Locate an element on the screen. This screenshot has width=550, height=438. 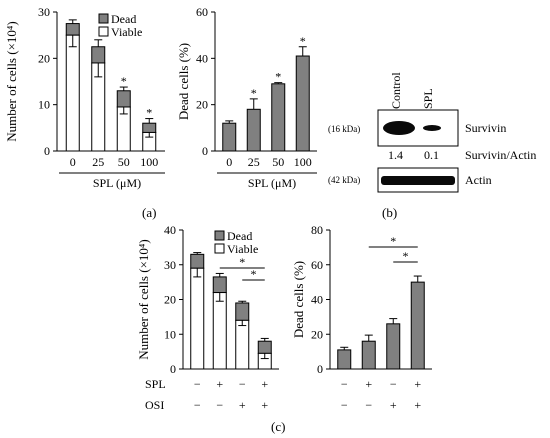
protein-actin: Actin is located at coordinates (478, 180).